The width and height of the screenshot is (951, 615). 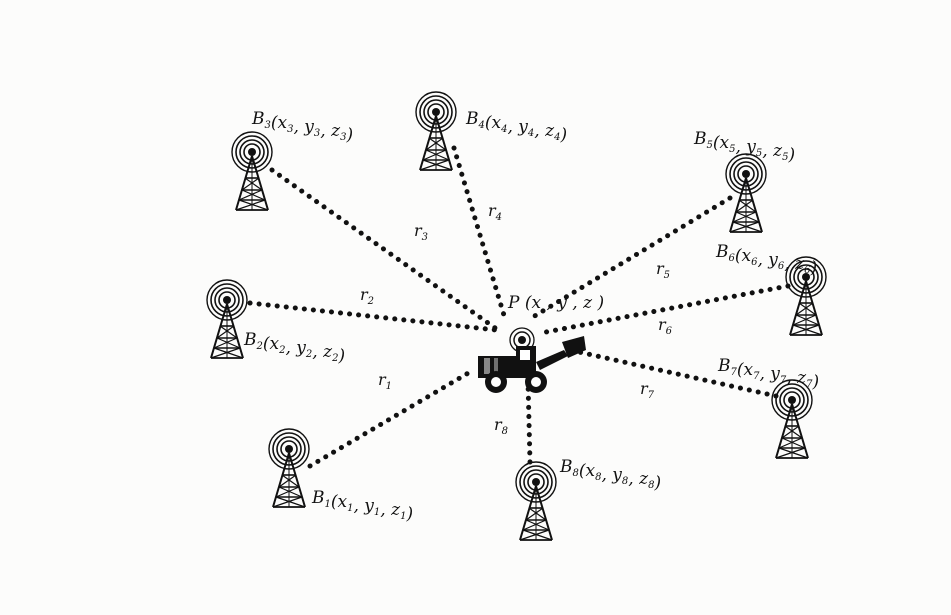 I want to click on range-label-r3: r3, so click(x=421, y=232).